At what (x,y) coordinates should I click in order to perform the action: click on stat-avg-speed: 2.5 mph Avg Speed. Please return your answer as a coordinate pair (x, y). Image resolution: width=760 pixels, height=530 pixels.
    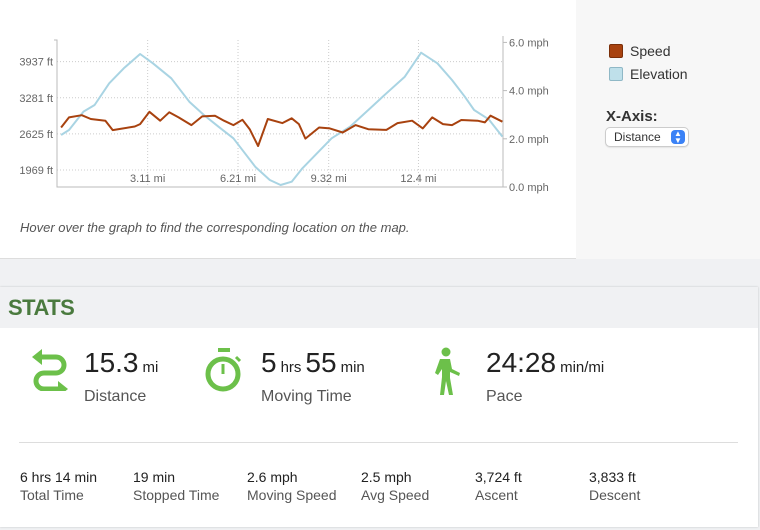
    Looking at the image, I should click on (395, 486).